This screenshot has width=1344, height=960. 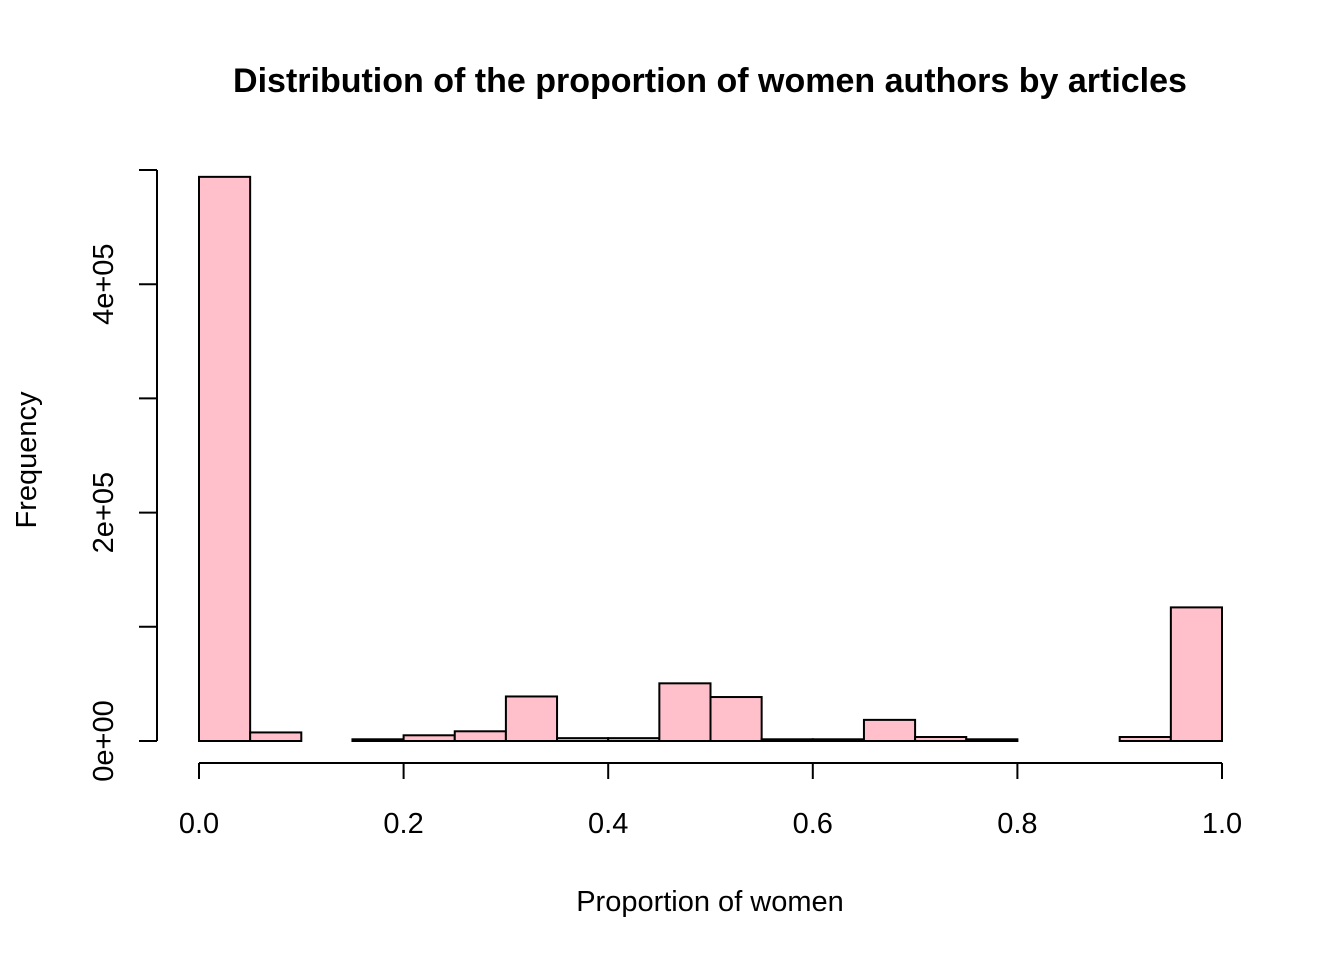 I want to click on x-tick-label: 0.0, so click(x=199, y=824).